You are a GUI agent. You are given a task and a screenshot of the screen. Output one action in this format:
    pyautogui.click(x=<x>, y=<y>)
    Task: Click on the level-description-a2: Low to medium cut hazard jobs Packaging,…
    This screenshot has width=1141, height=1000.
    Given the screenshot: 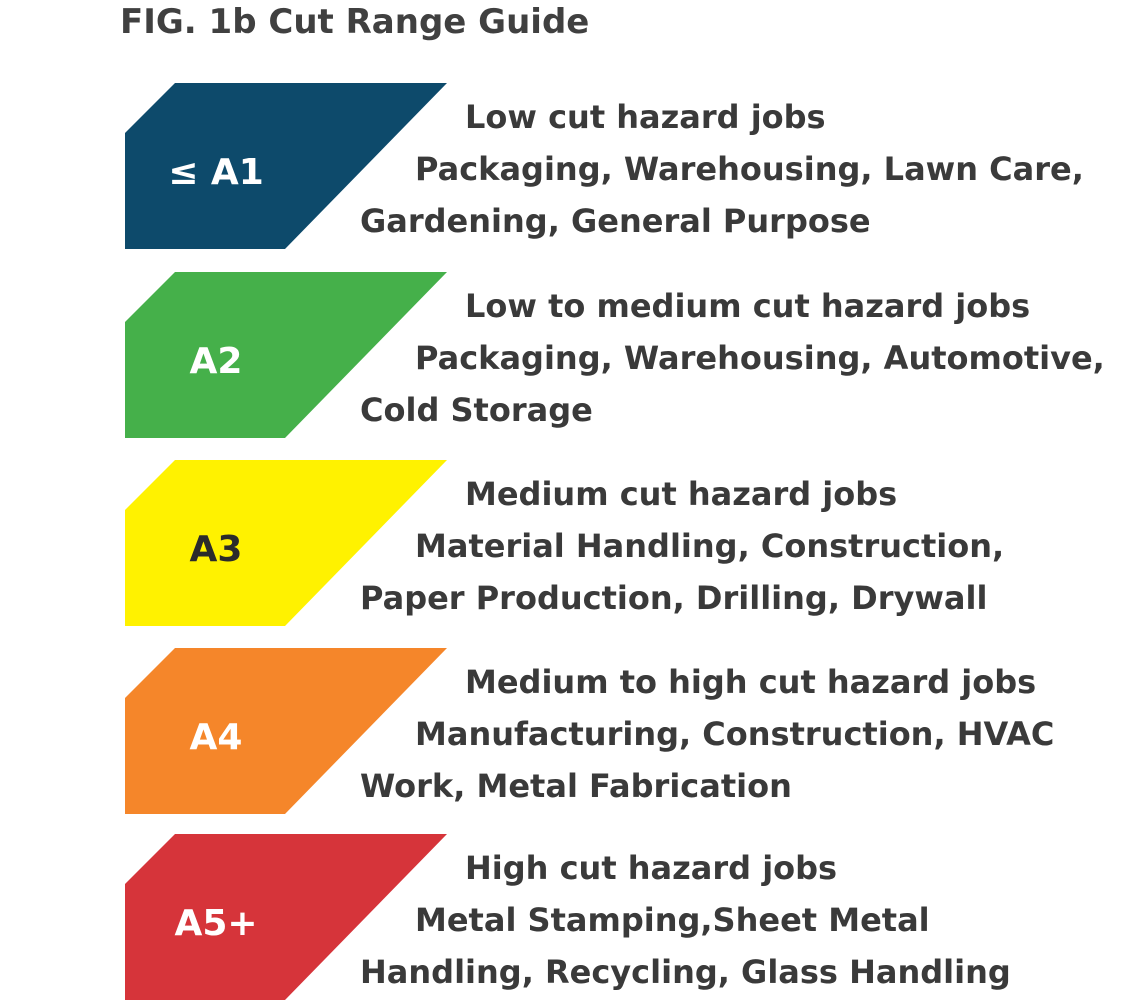 What is the action you would take?
    pyautogui.click(x=750, y=358)
    